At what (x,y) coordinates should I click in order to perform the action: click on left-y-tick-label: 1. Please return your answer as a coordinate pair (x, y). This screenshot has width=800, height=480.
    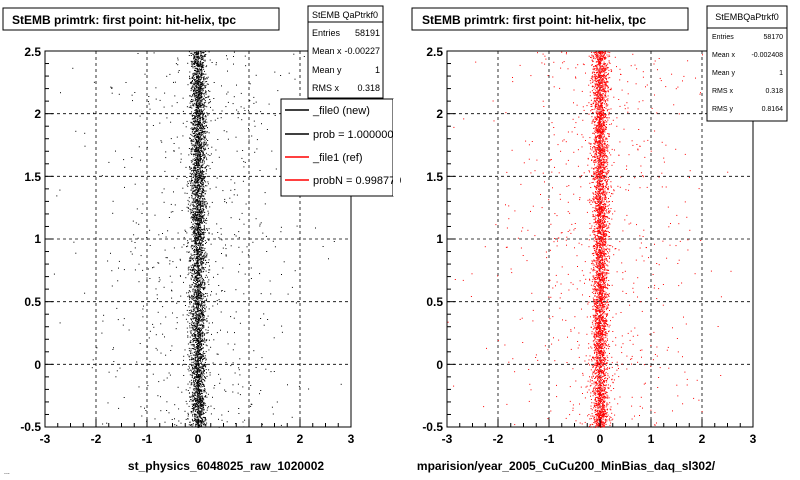
    Looking at the image, I should click on (37, 239).